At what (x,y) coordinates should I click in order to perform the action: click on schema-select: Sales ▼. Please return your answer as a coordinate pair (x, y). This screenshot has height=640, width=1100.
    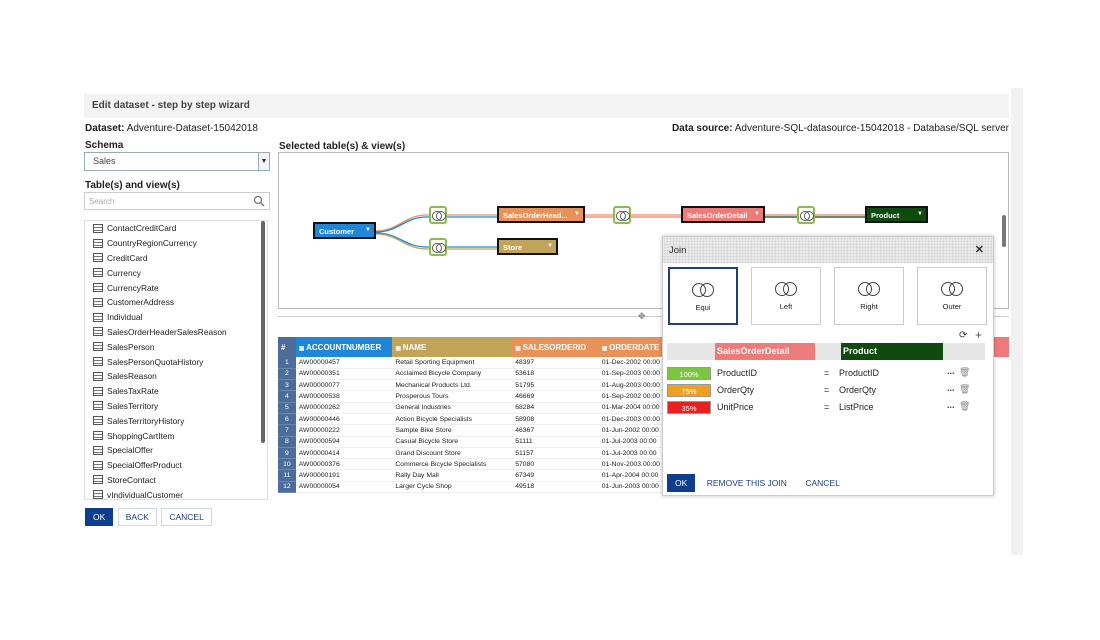
    Looking at the image, I should click on (177, 161).